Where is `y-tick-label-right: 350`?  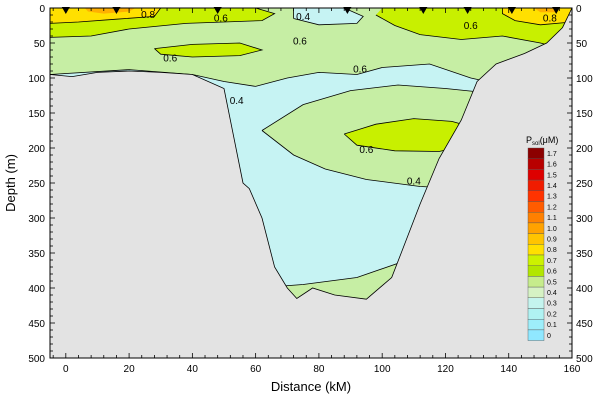
y-tick-label-right: 350 is located at coordinates (584, 254).